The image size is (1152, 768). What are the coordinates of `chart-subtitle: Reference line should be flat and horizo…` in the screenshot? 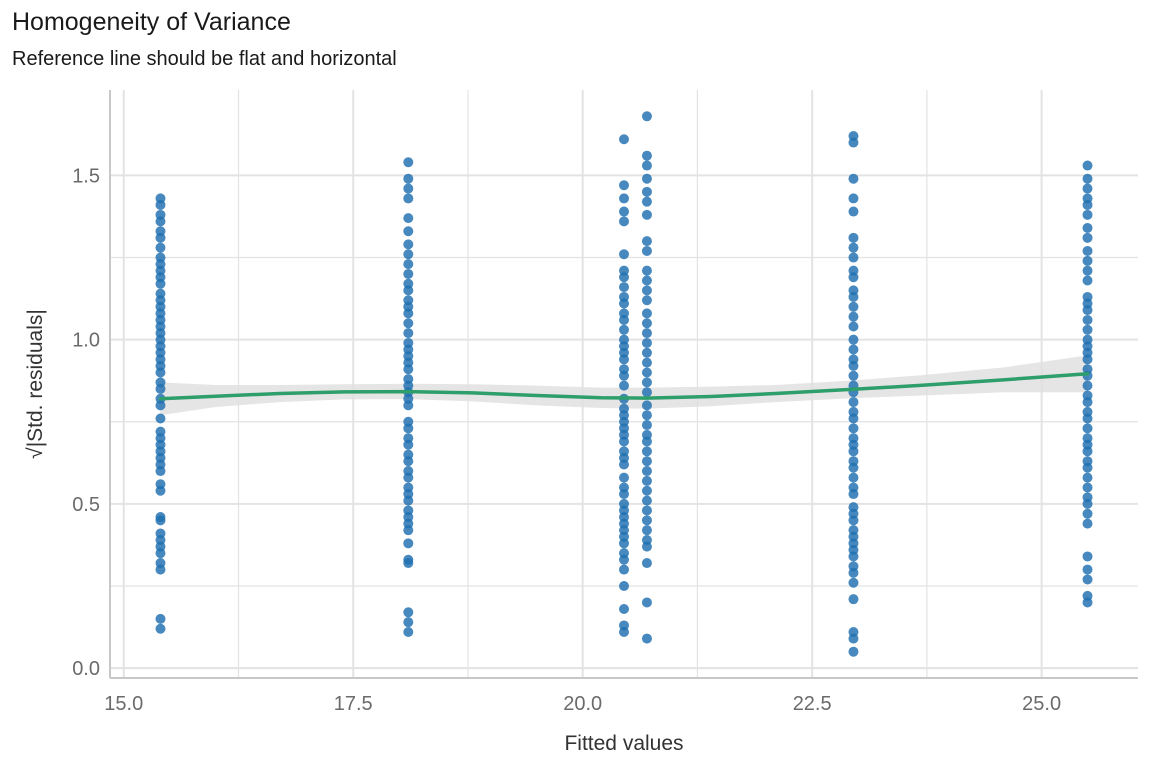 It's located at (204, 59).